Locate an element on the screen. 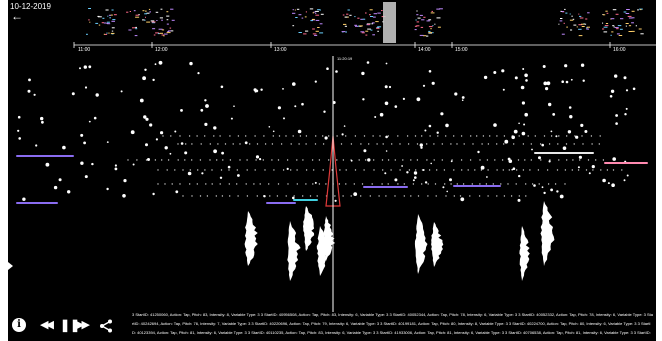  info-icon: i is located at coordinates (19, 325).